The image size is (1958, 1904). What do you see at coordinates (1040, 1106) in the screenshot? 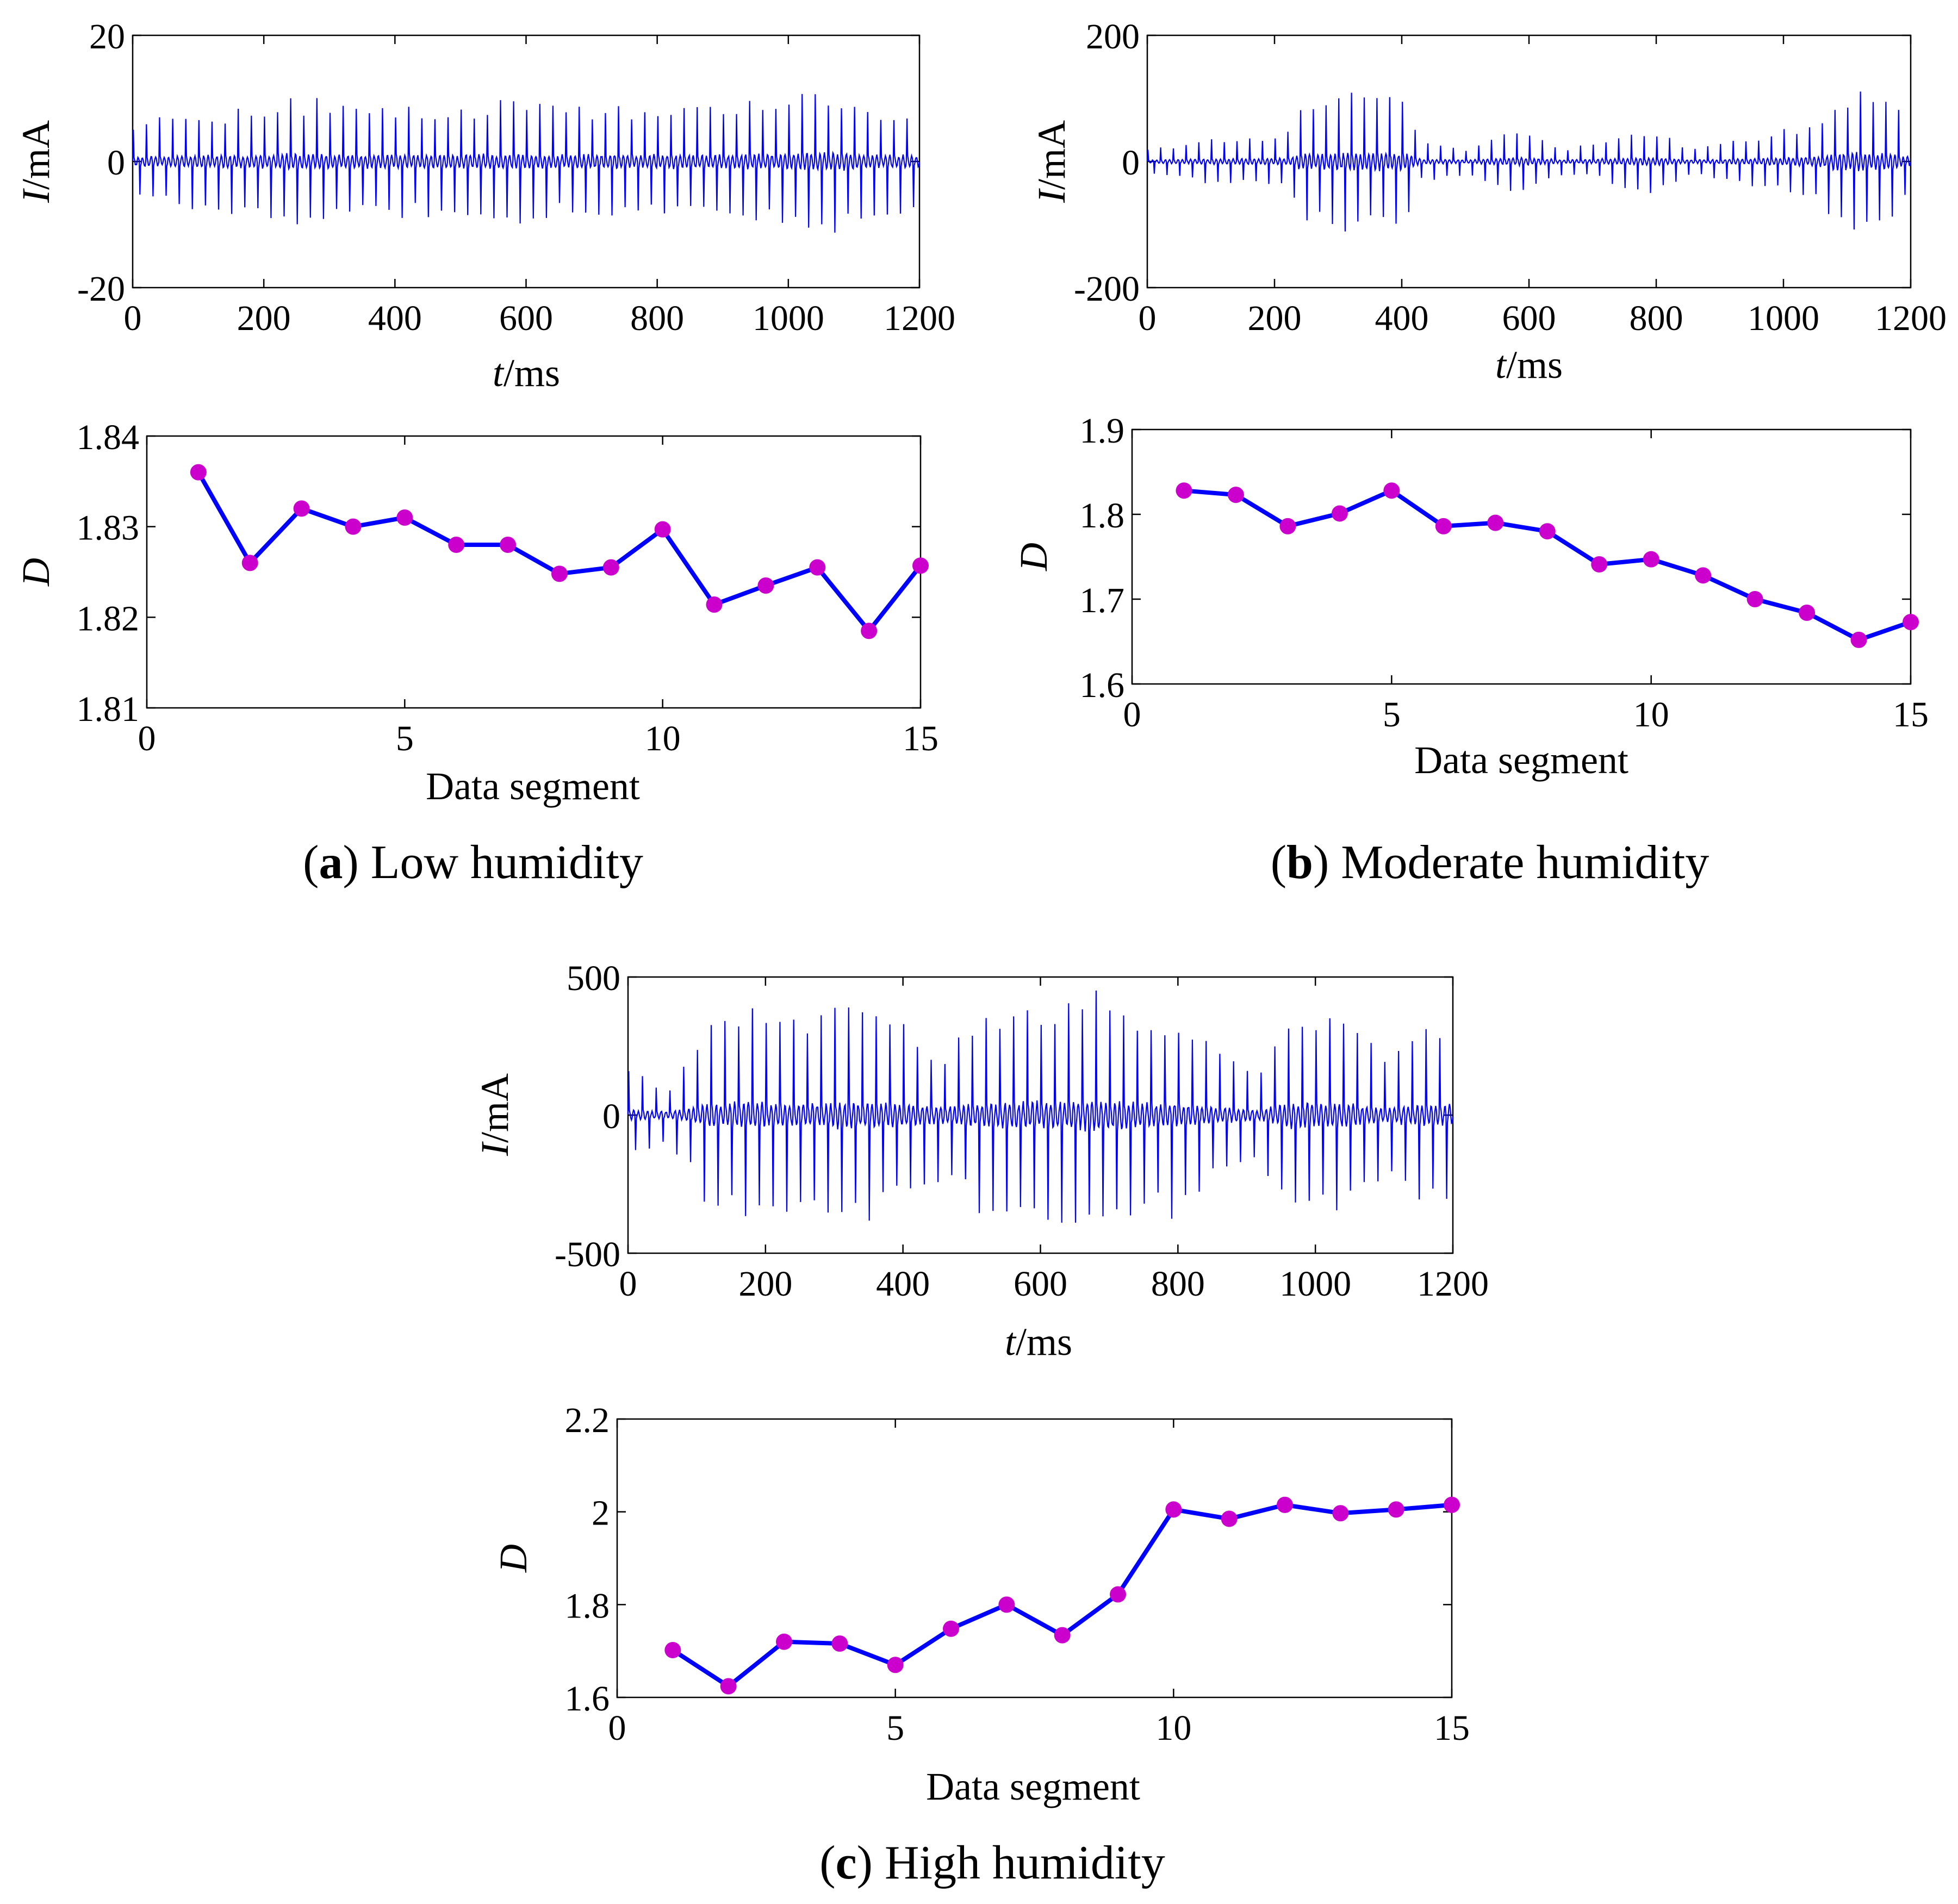
I see `panel-c-current-signal-line` at bounding box center [1040, 1106].